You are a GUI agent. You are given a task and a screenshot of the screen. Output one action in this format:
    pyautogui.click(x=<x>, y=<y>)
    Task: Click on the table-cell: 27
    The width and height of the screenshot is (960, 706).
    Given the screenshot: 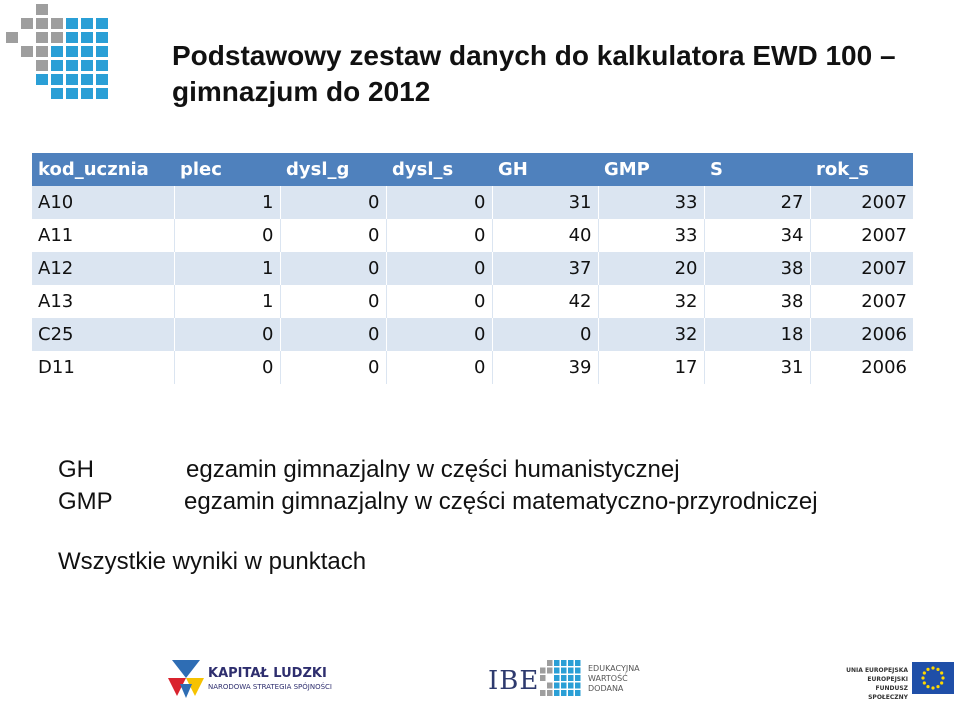 What is the action you would take?
    pyautogui.click(x=757, y=202)
    